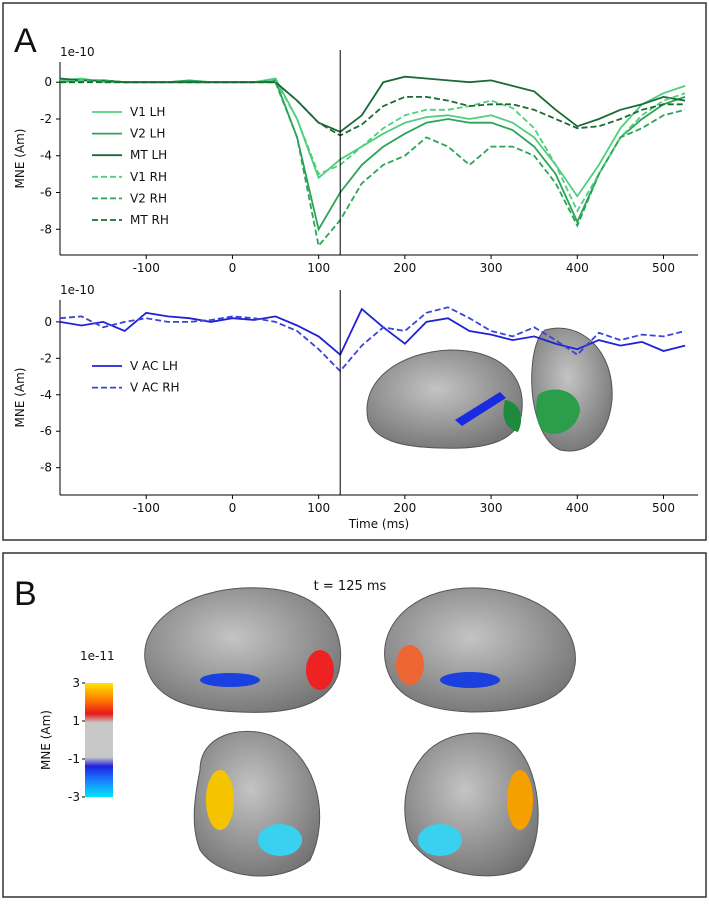 This screenshot has height=904, width=709. I want to click on colorbar-tick-label: -3, so click(74, 797).